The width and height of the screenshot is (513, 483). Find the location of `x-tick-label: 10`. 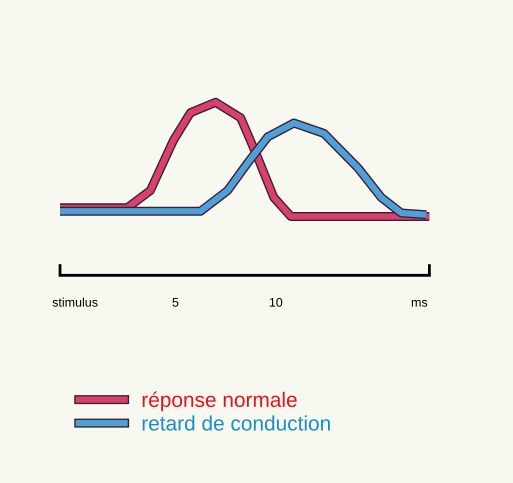

x-tick-label: 10 is located at coordinates (276, 302).